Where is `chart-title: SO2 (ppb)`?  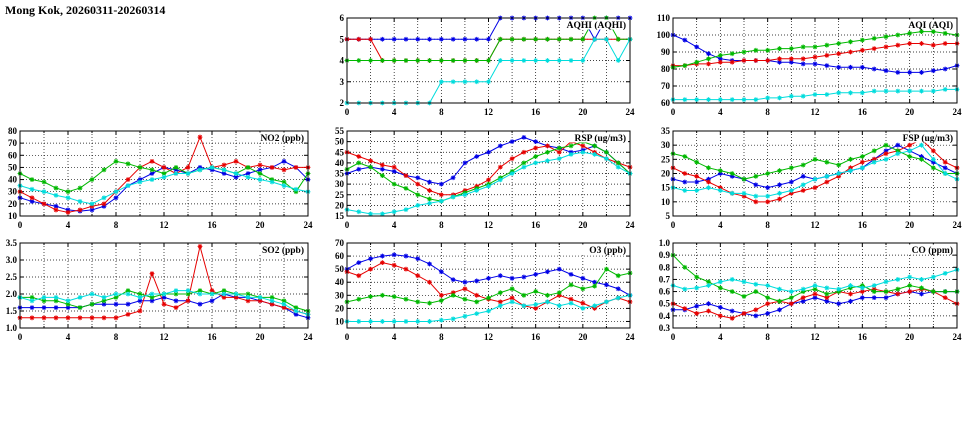 chart-title: SO2 (ppb) is located at coordinates (283, 250).